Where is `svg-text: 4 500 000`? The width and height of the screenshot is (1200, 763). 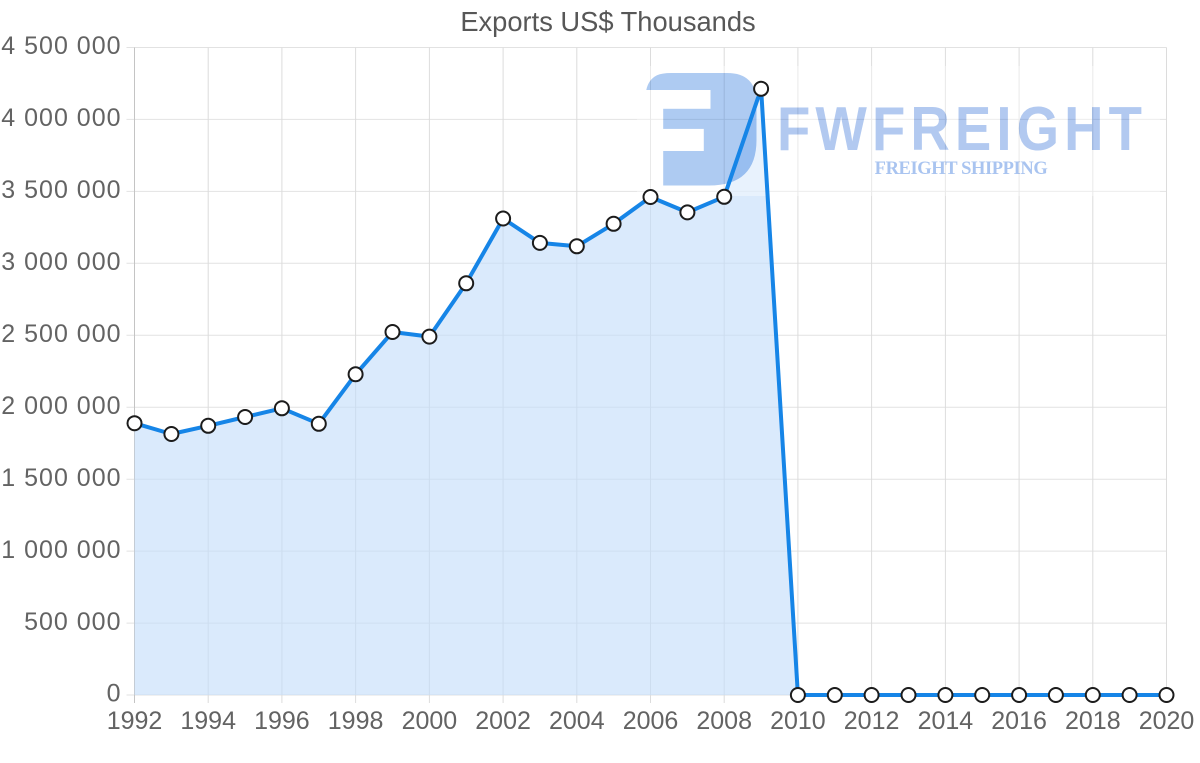
svg-text: 4 500 000 is located at coordinates (61, 46).